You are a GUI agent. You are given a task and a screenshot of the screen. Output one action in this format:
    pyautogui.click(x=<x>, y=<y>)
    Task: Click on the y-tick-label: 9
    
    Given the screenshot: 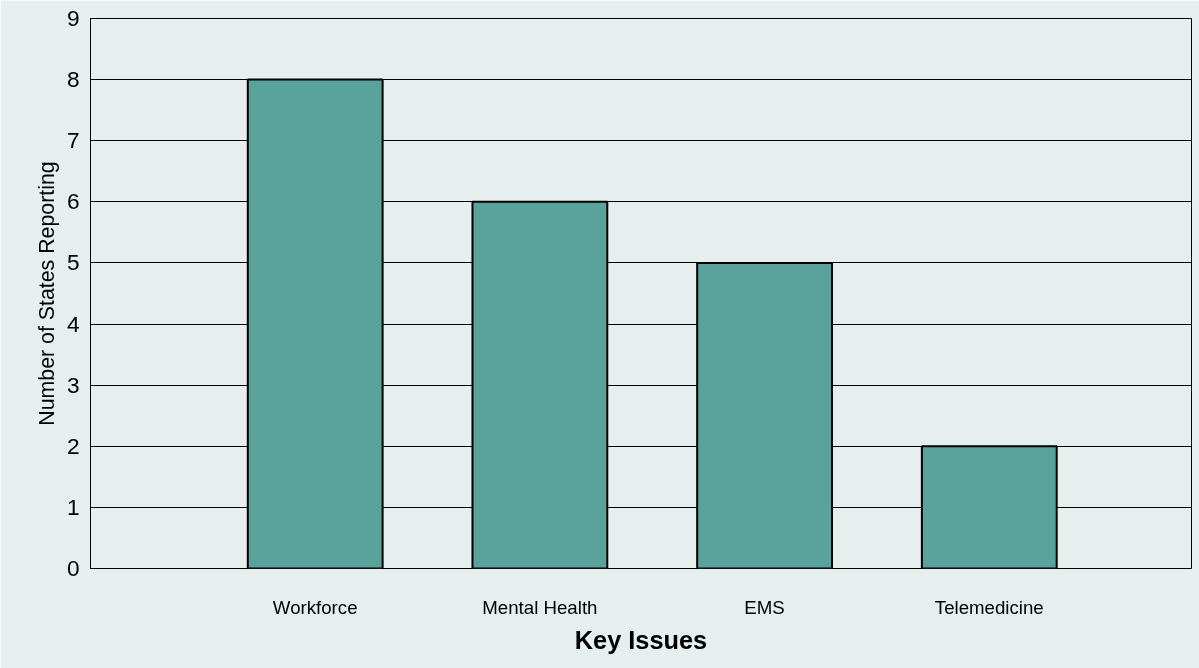 What is the action you would take?
    pyautogui.click(x=73, y=18)
    